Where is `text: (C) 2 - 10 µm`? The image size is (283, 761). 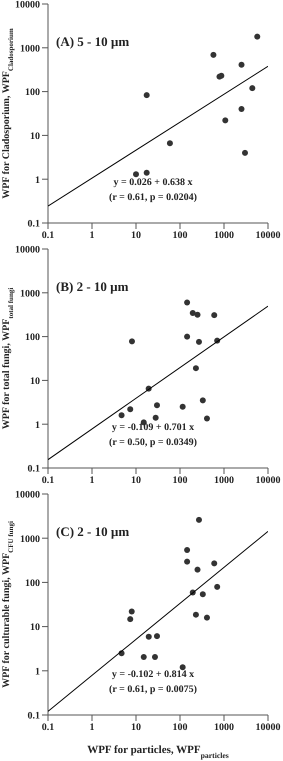 text: (C) 2 - 10 µm is located at coordinates (93, 532).